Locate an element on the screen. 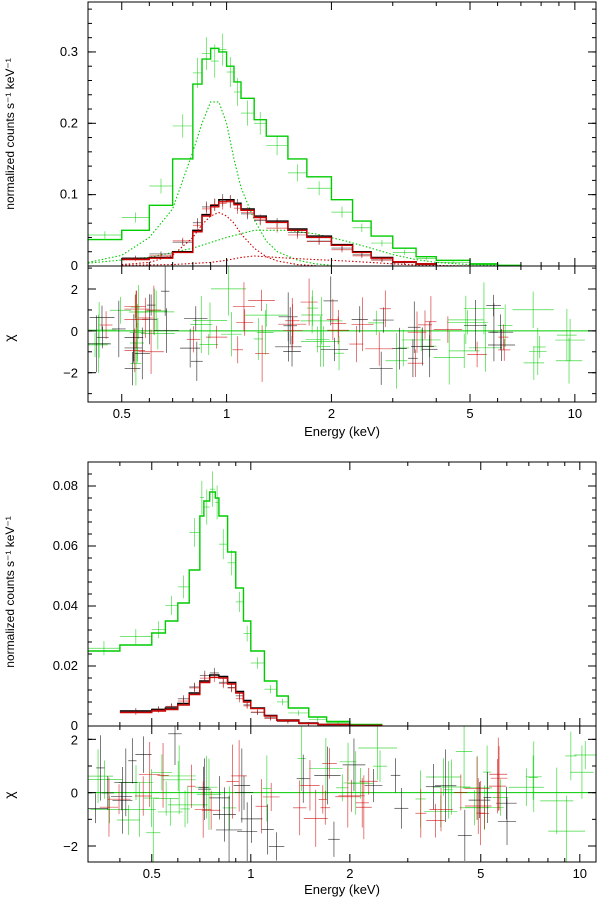  residual-frame is located at coordinates (342, 794).